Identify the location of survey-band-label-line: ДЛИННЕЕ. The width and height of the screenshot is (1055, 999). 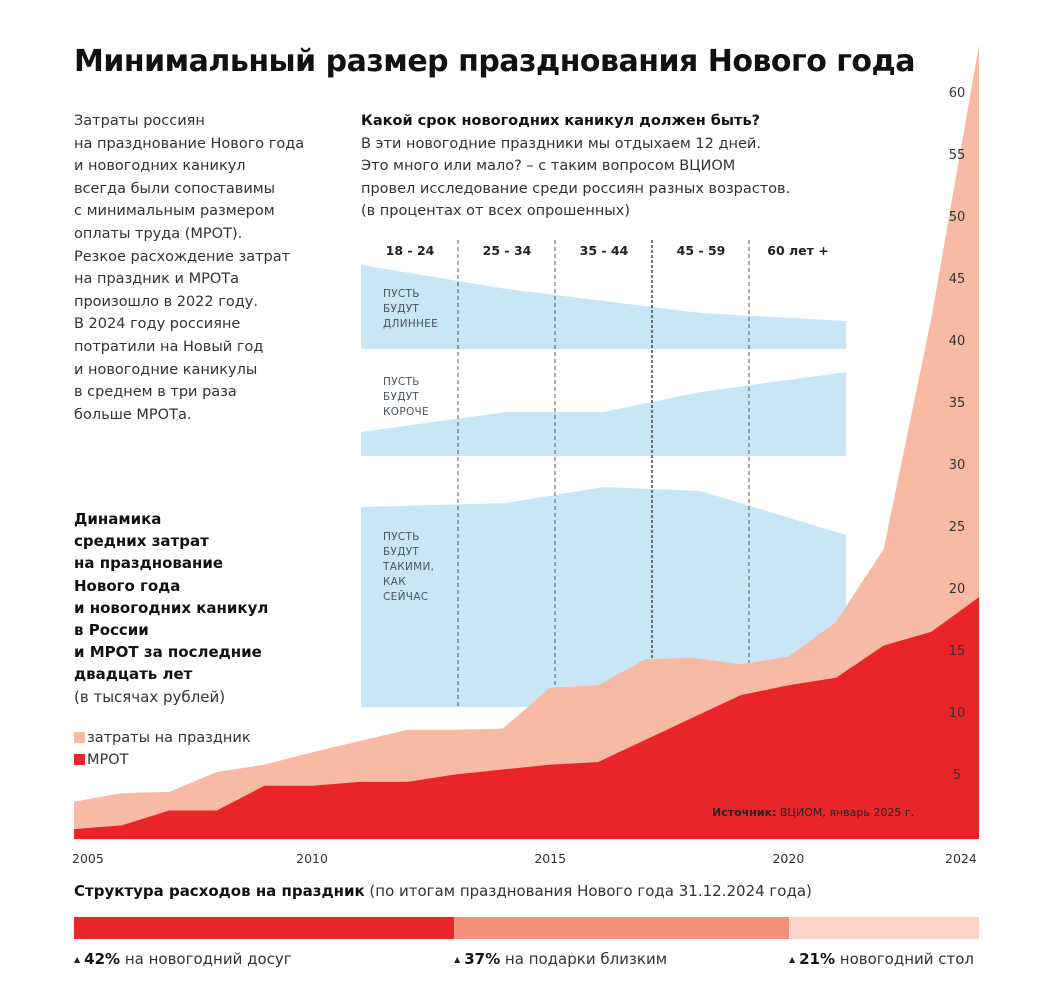
(411, 324).